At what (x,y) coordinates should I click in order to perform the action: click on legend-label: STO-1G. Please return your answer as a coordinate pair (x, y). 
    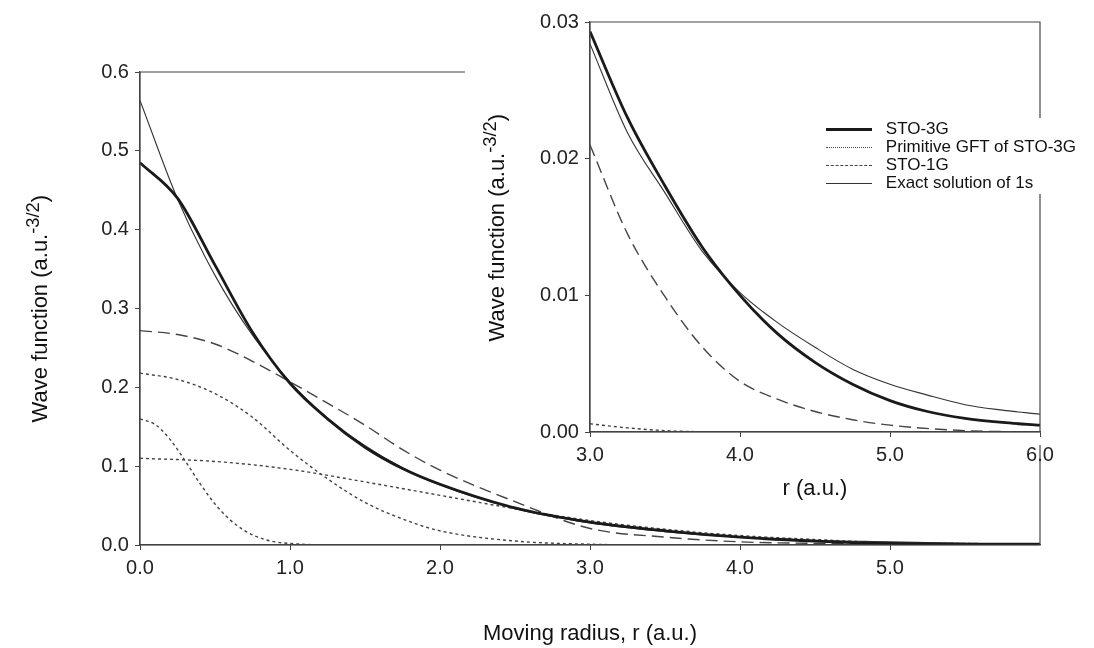
    Looking at the image, I should click on (917, 164).